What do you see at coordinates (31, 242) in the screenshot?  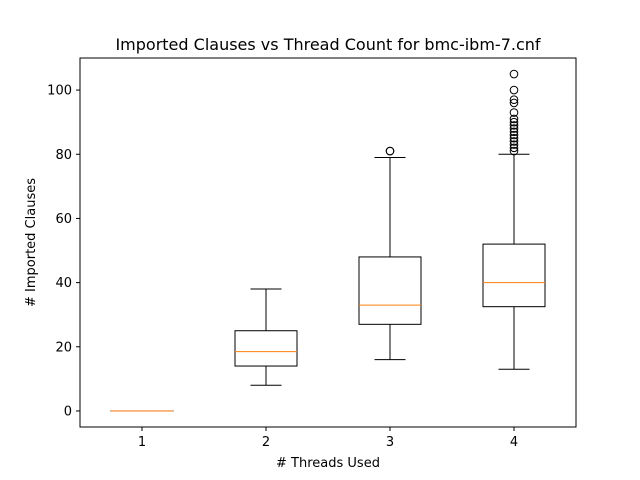 I see `y-axis-label: # Imported Clauses` at bounding box center [31, 242].